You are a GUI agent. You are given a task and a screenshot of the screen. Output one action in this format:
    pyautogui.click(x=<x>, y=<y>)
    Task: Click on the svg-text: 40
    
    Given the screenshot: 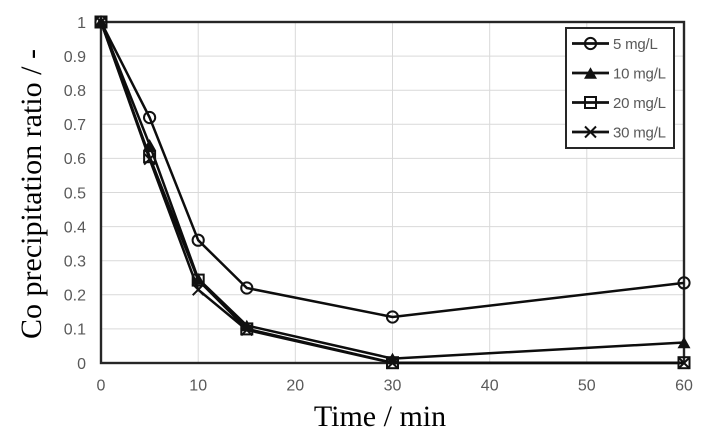 What is the action you would take?
    pyautogui.click(x=490, y=386)
    